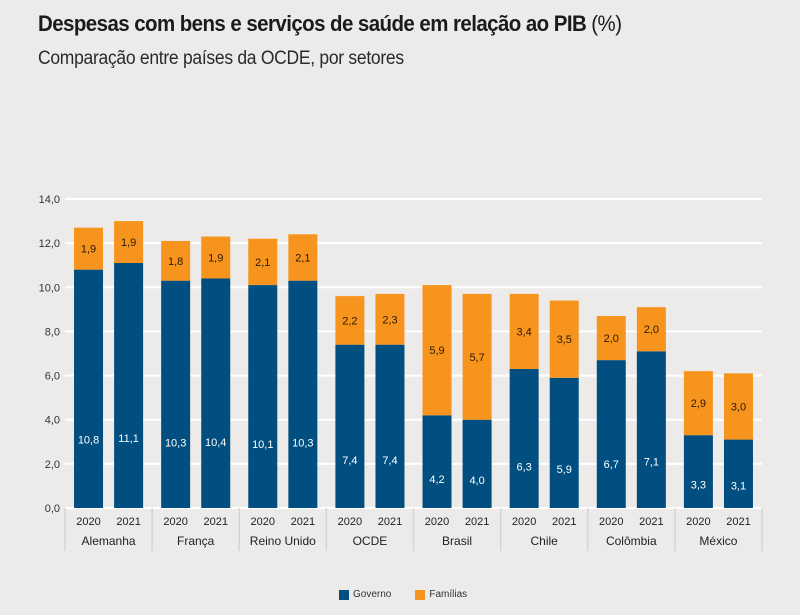  Describe the element at coordinates (651, 463) in the screenshot. I see `data-label: 7,1` at that location.